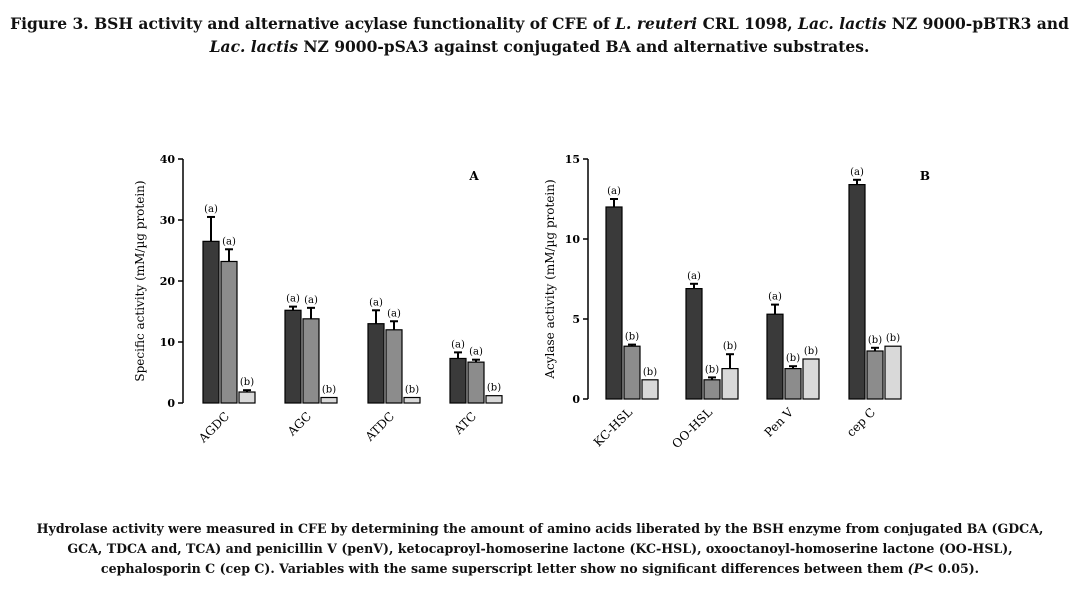 This screenshot has width=1079, height=601. Describe the element at coordinates (576, 319) in the screenshot. I see `y-tick-label: 5` at that location.